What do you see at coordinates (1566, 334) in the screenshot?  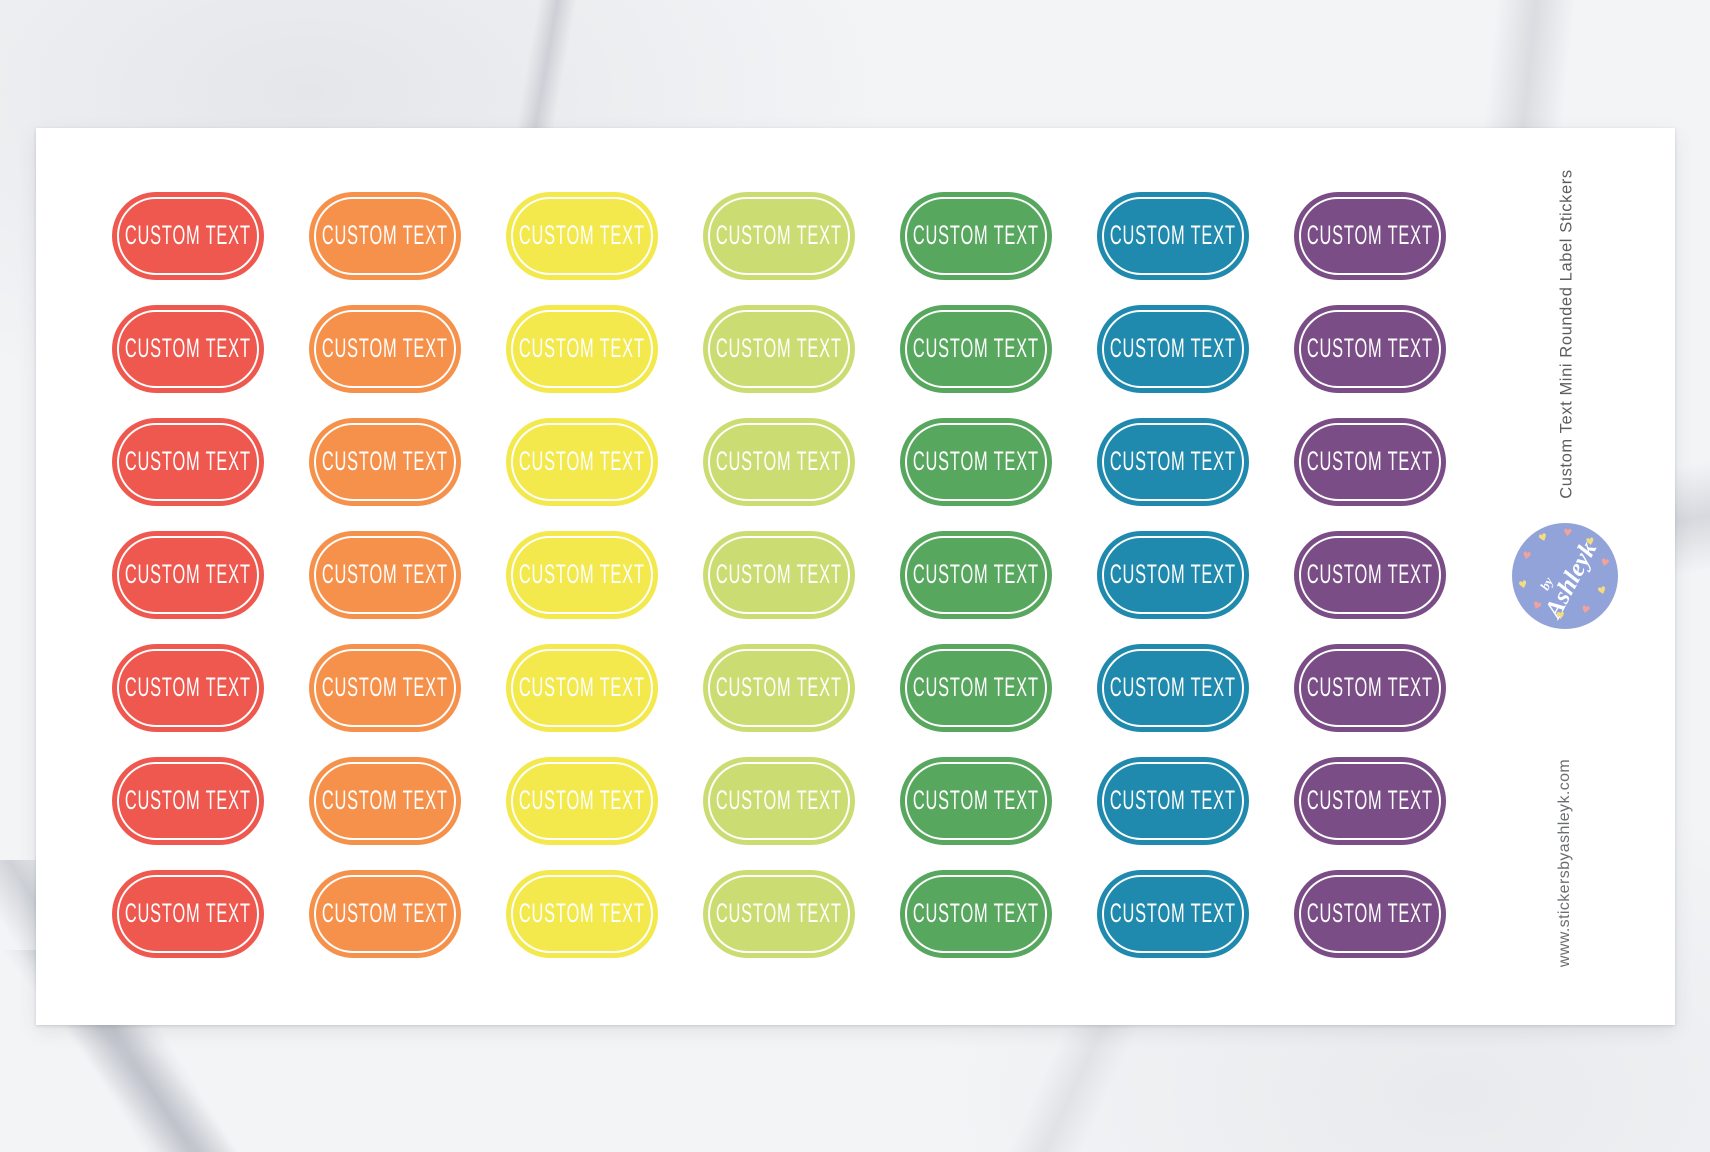 I see `product-title-vertical: Custom Text Mini Rounded Label Stickers` at bounding box center [1566, 334].